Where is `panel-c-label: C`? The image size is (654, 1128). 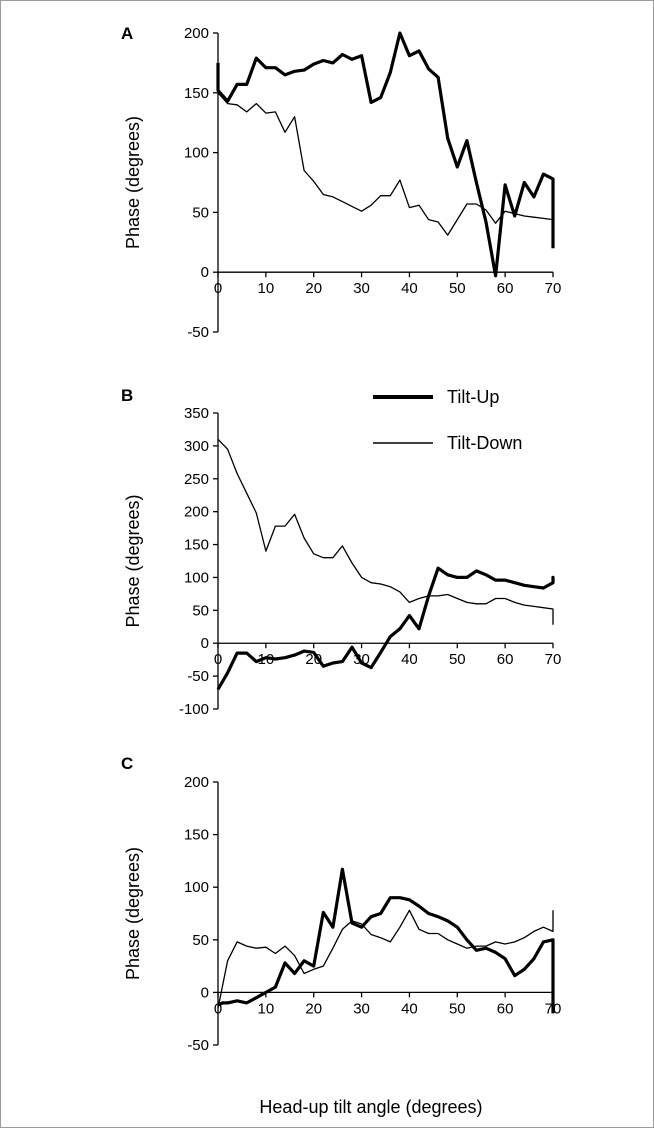
panel-c-label: C is located at coordinates (127, 763).